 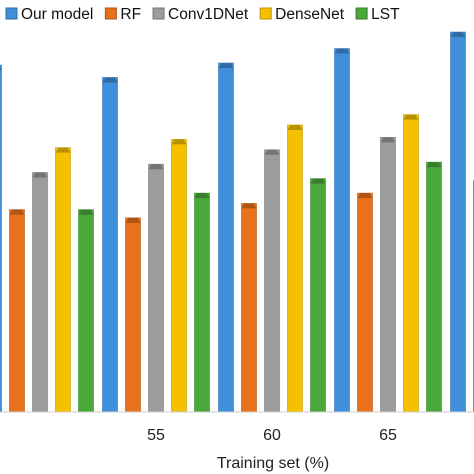 What do you see at coordinates (130, 14) in the screenshot?
I see `legend-label: RF` at bounding box center [130, 14].